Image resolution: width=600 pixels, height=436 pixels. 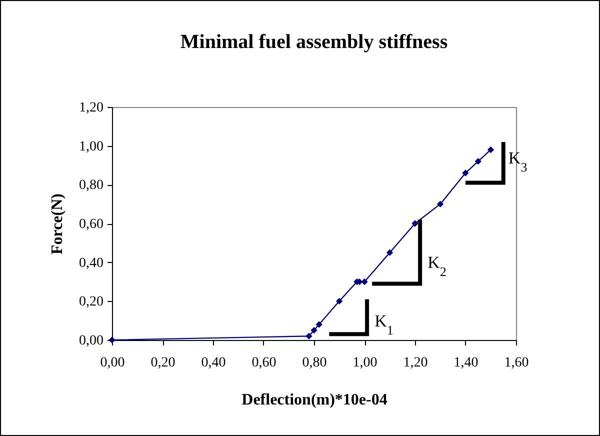 What do you see at coordinates (163, 363) in the screenshot?
I see `x-tick-label: 0,20` at bounding box center [163, 363].